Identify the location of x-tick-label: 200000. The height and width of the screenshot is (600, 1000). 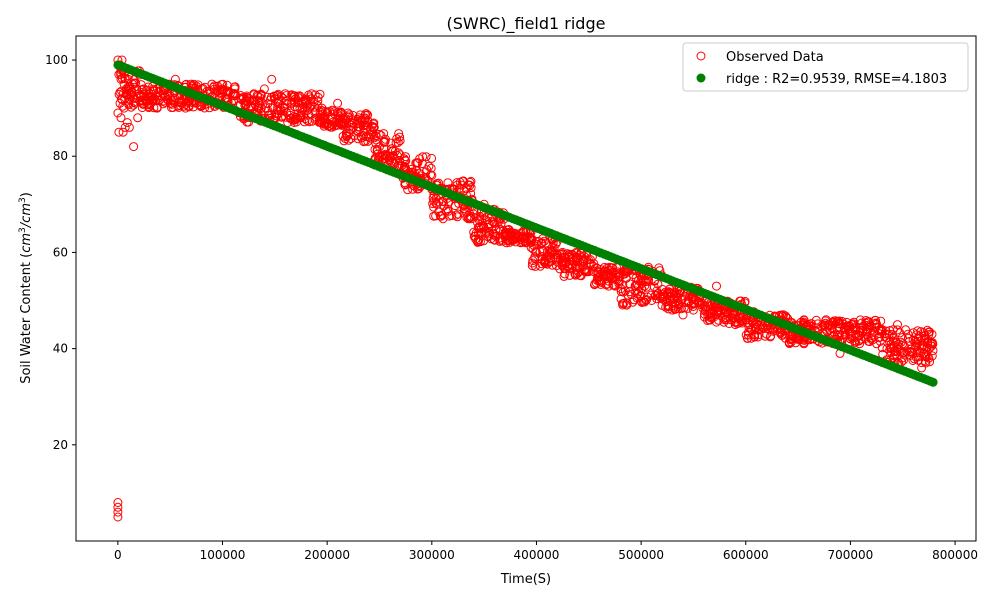
(327, 555).